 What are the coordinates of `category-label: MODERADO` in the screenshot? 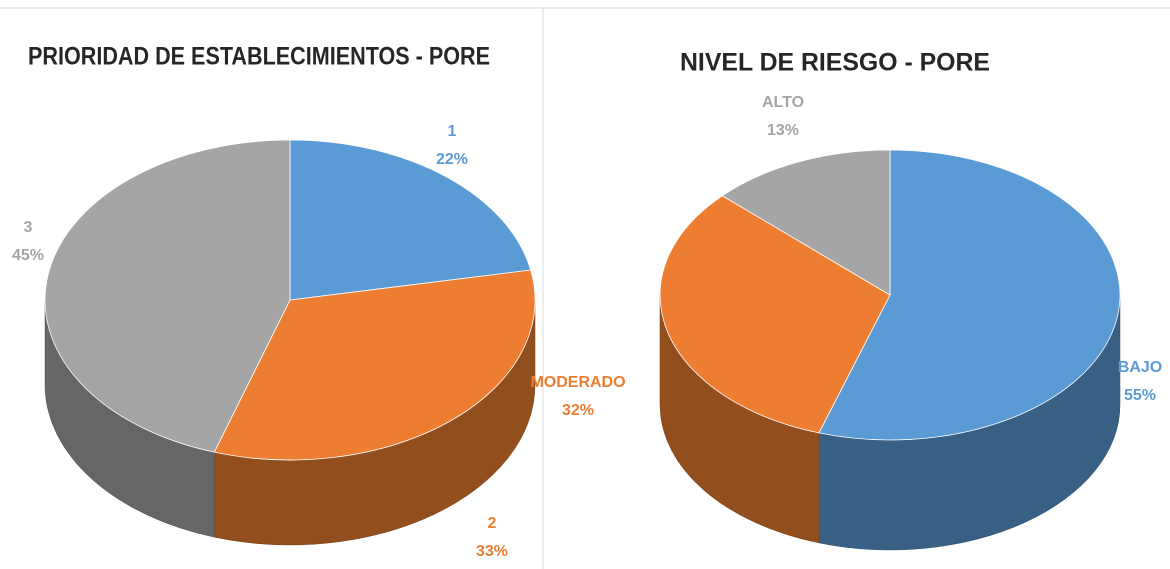 It's located at (577, 382).